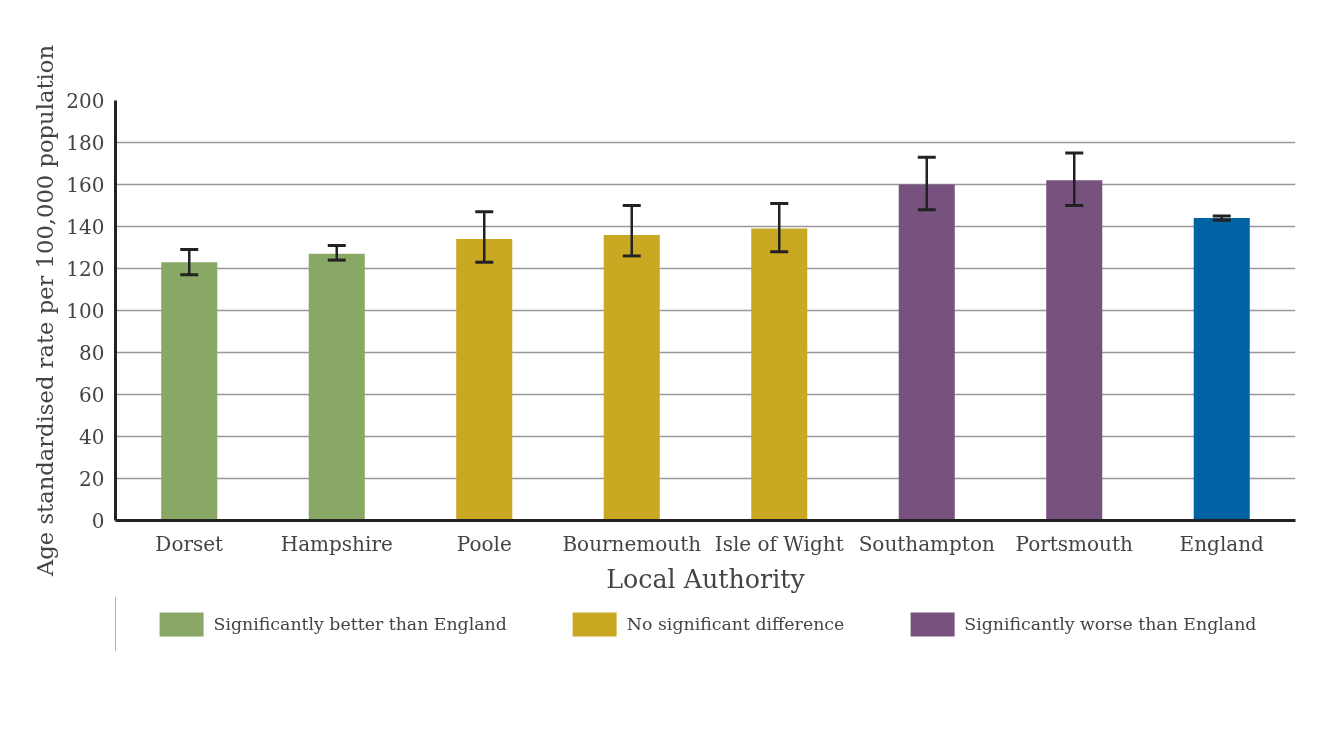  I want to click on y-tick-label: 180, so click(85, 143).